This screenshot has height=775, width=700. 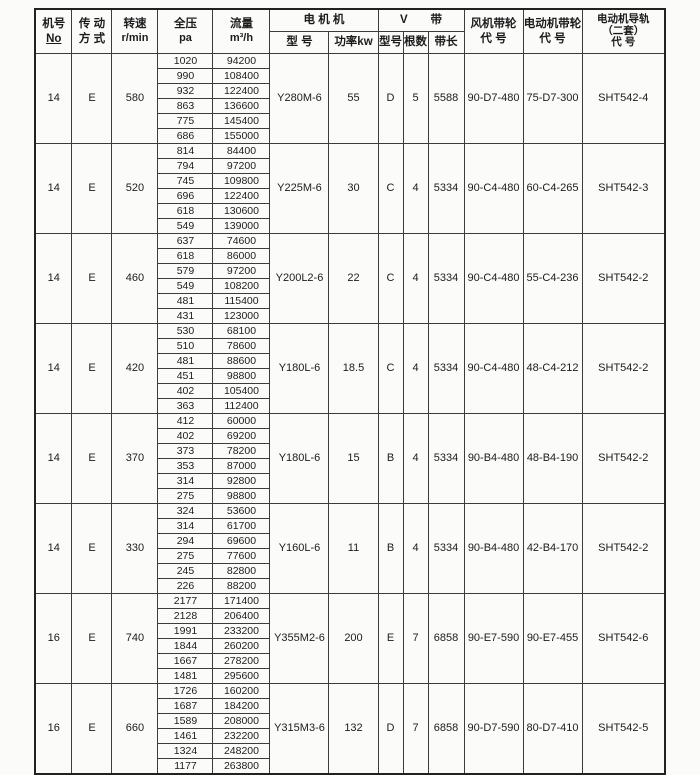 What do you see at coordinates (92, 24) in the screenshot?
I see `header-drive-line1: 传 动` at bounding box center [92, 24].